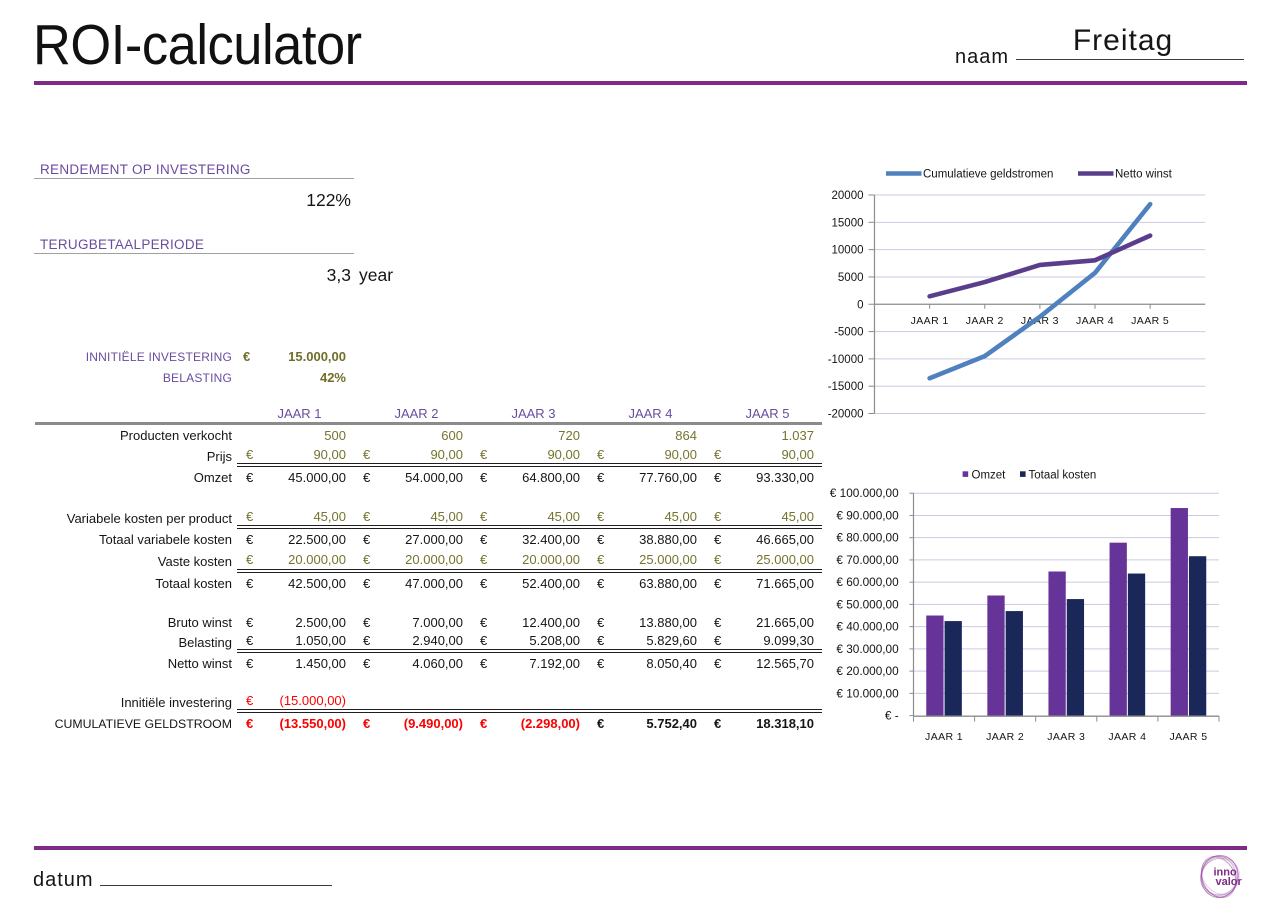  What do you see at coordinates (785, 539) in the screenshot?
I see `cell-value: 46.665,00` at bounding box center [785, 539].